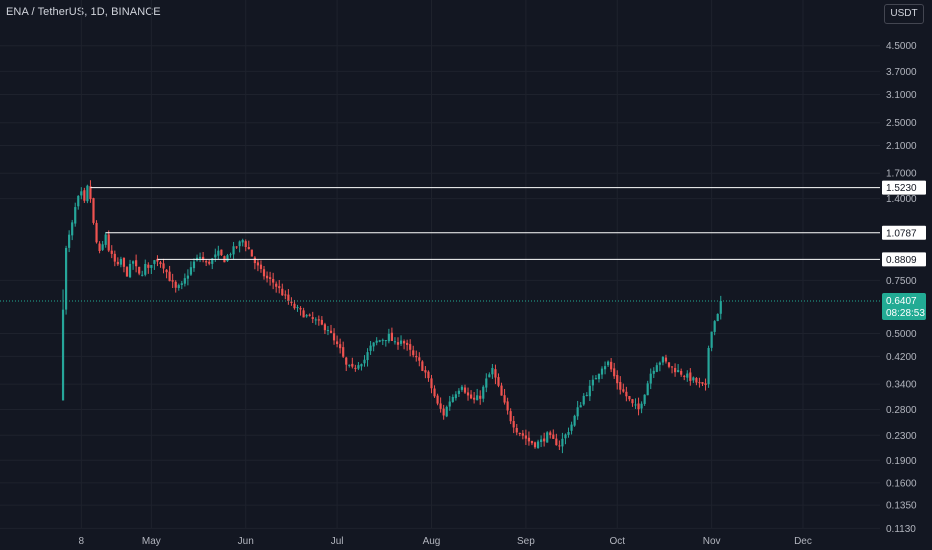 This screenshot has height=550, width=932. I want to click on price-tick-label: 3.1000, so click(901, 95).